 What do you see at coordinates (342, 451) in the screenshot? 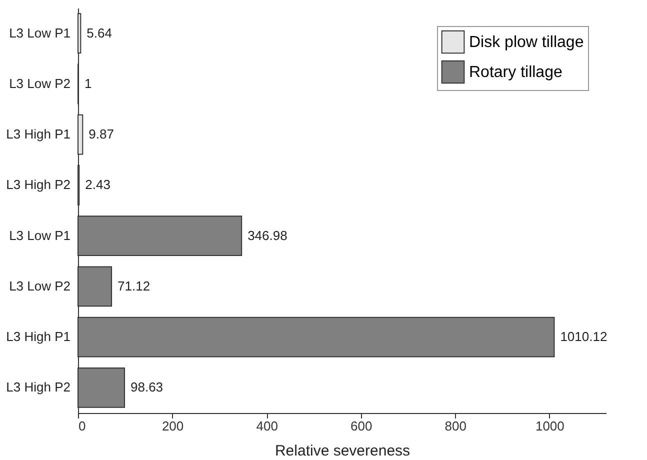
I see `x-axis-title: Relative severeness` at bounding box center [342, 451].